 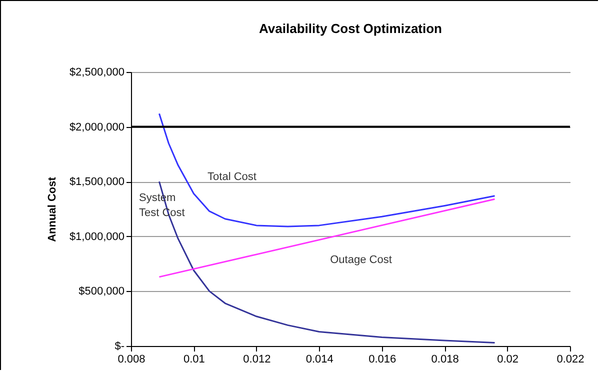 What do you see at coordinates (101, 292) in the screenshot?
I see `y-tick-label: $500,000` at bounding box center [101, 292].